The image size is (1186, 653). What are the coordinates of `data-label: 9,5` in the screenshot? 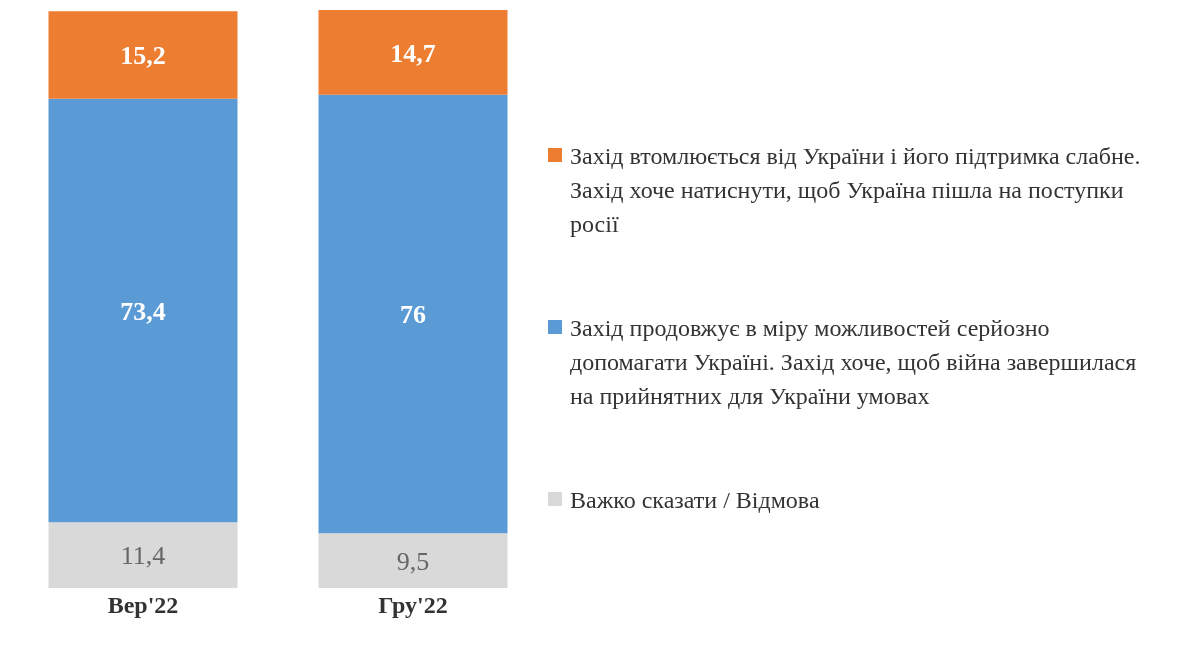 It's located at (413, 561).